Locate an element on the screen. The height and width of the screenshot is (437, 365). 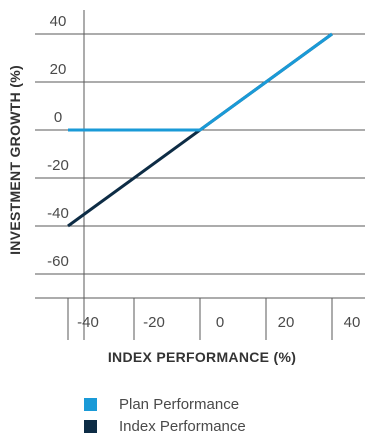
legend-swatch-index is located at coordinates (90, 426).